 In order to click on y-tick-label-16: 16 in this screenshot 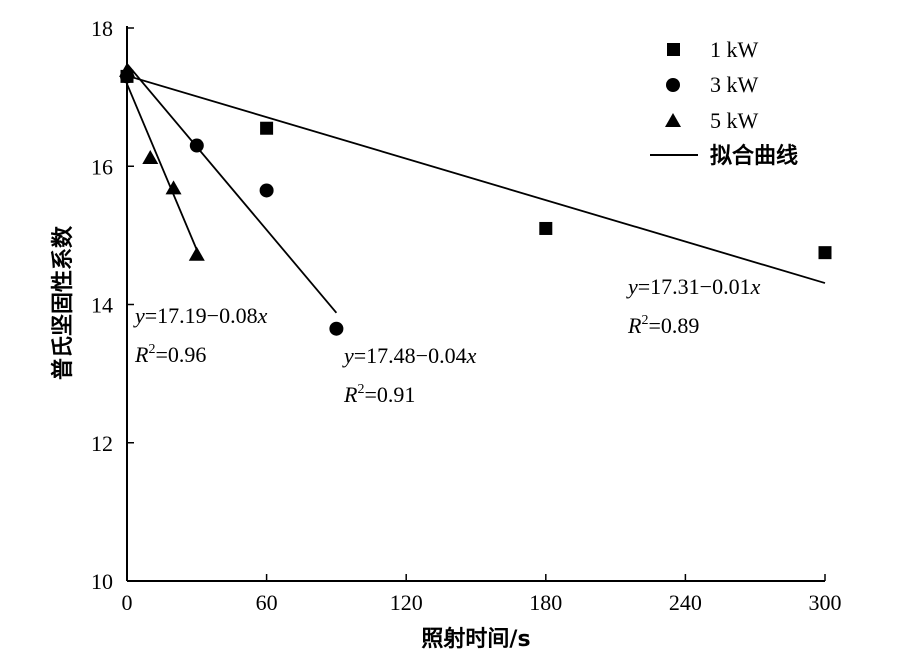, I will do `click(102, 166)`.